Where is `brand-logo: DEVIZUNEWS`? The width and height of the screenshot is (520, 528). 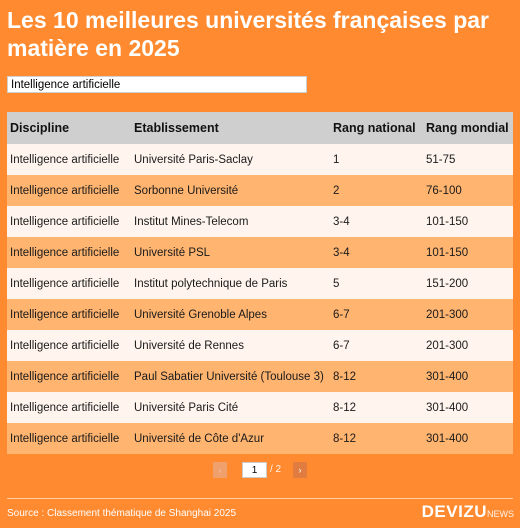
brand-logo: DEVIZUNEWS is located at coordinates (468, 512).